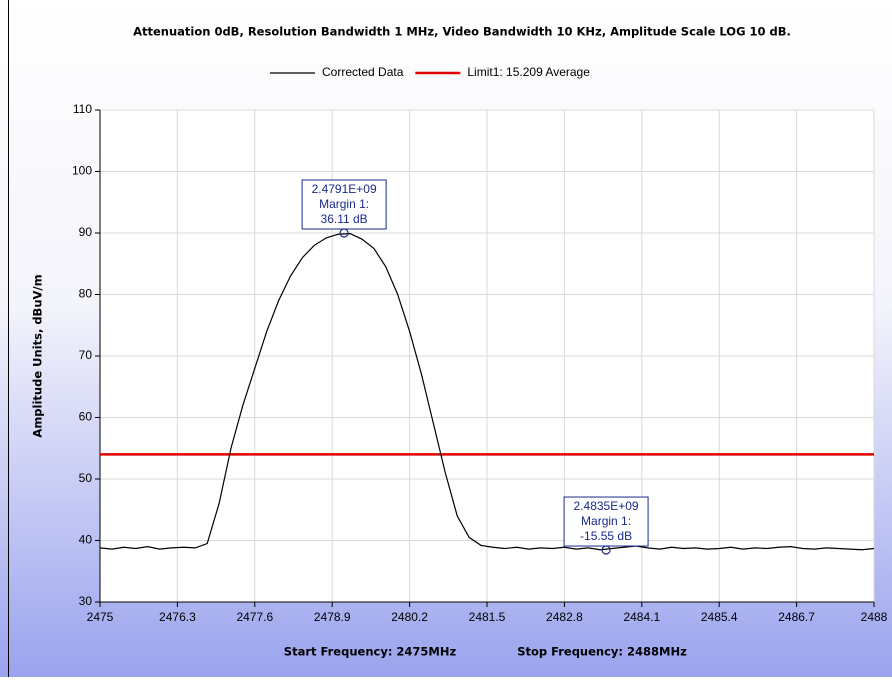  Describe the element at coordinates (564, 617) in the screenshot. I see `x-tick-label: 2482.8` at that location.